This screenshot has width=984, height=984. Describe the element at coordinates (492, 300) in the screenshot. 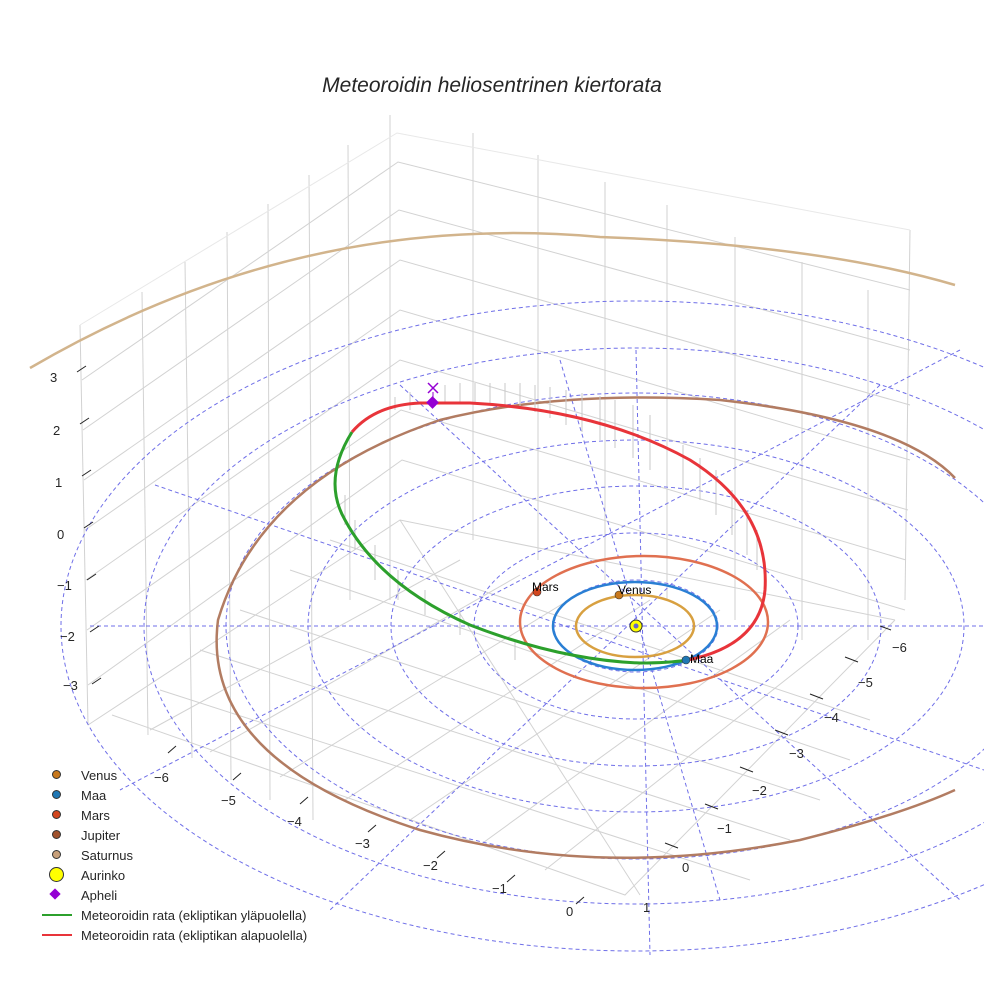

I see `saturn-orbit` at that location.